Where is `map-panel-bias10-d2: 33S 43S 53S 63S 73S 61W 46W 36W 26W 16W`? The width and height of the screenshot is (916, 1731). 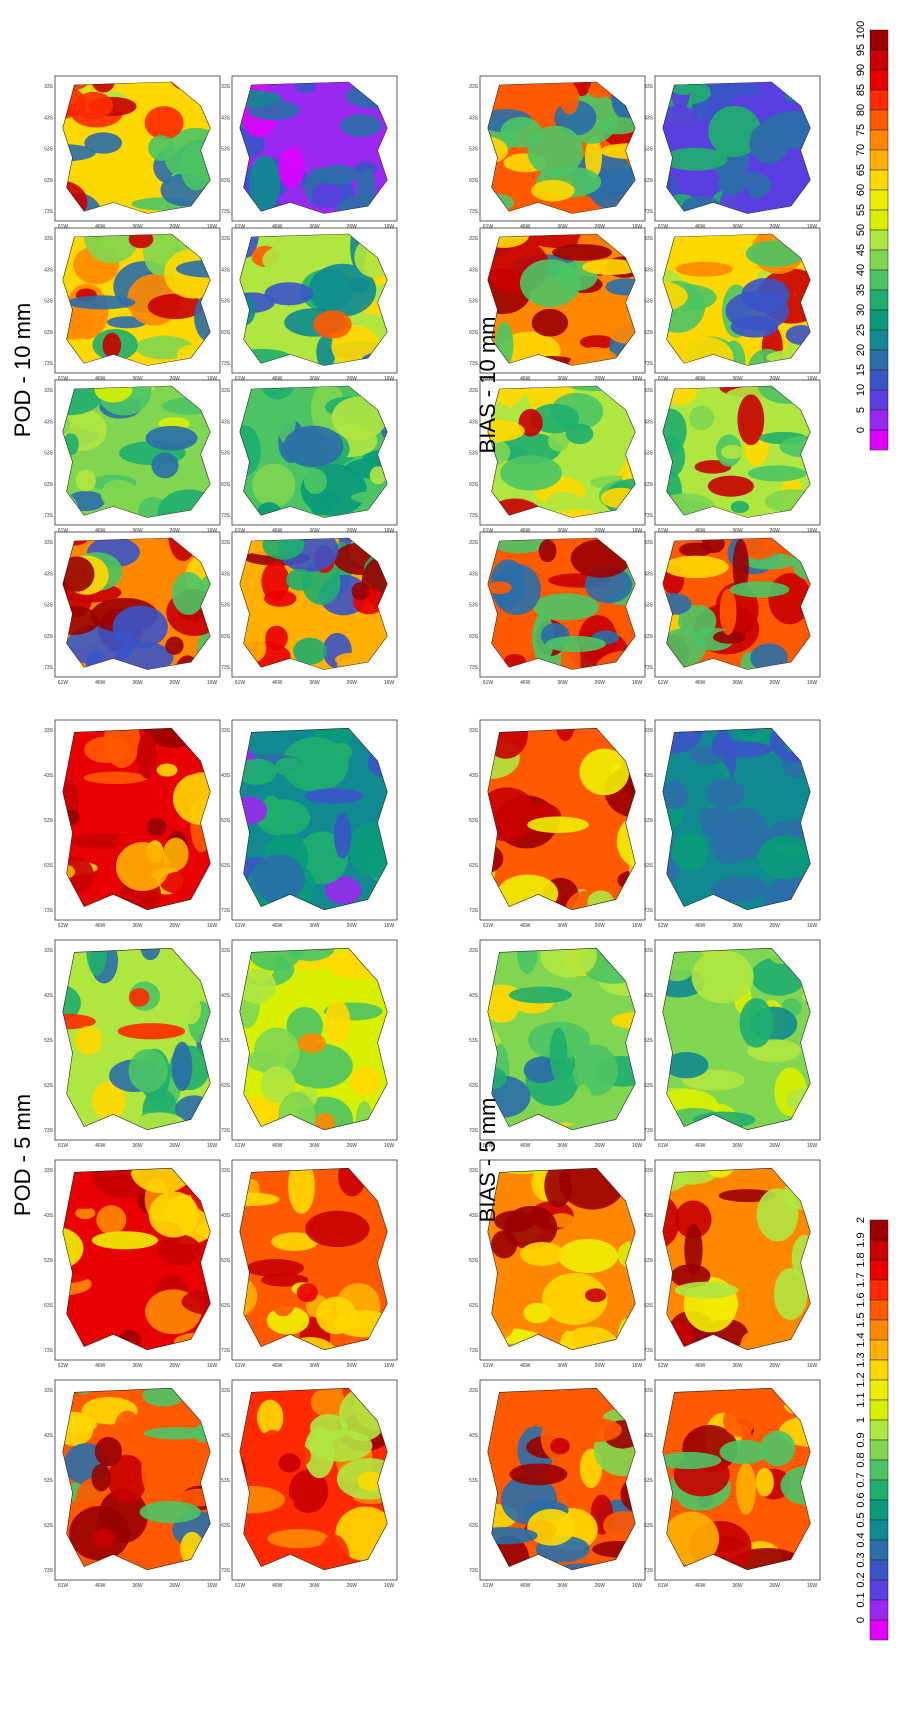 map-panel-bias10-d2: 33S 43S 53S 63S 73S 61W 46W 36W 26W 16W is located at coordinates (732, 152).